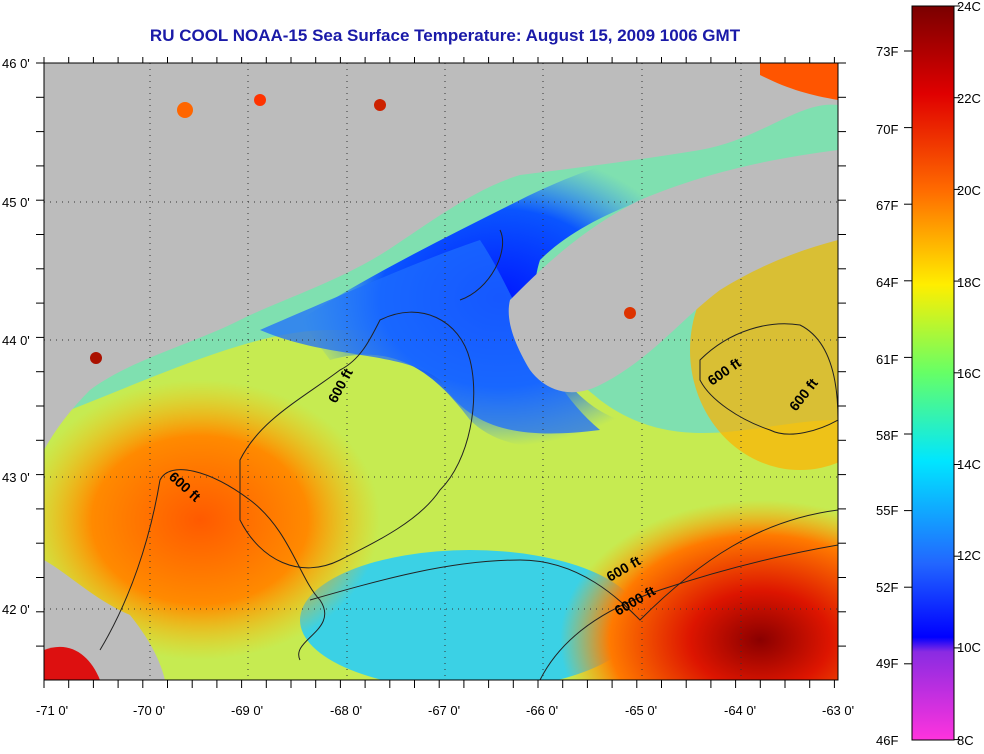 This screenshot has width=984, height=754. What do you see at coordinates (887, 129) in the screenshot?
I see `colorbar-f-label: 70F` at bounding box center [887, 129].